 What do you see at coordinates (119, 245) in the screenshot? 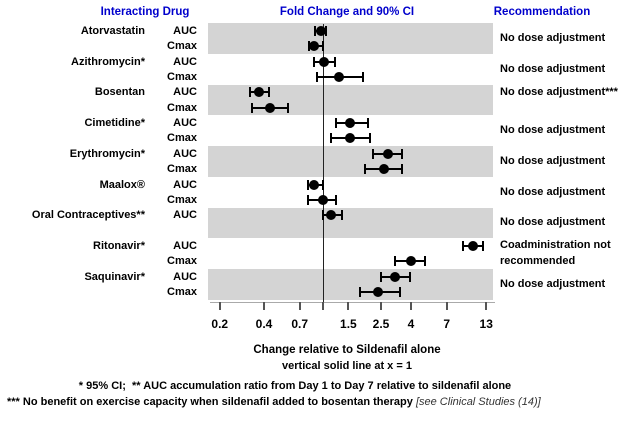
I see `drug-name: Ritonavir*` at bounding box center [119, 245].